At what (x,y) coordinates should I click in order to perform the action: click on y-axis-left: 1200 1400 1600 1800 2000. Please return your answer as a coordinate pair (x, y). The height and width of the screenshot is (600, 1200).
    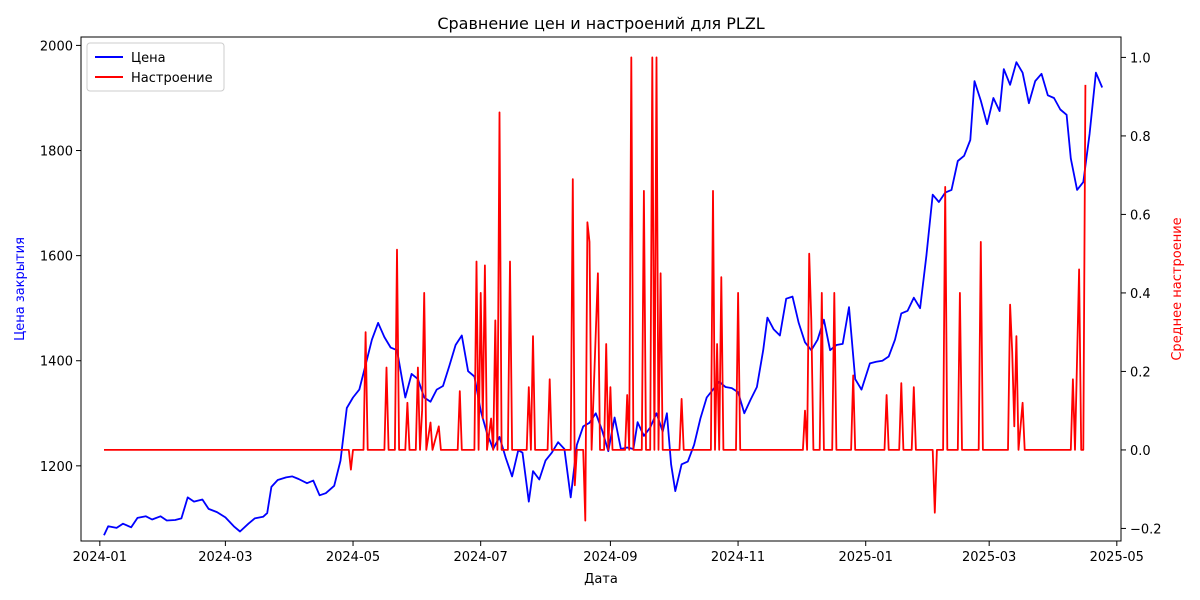
    Looking at the image, I should click on (60, 257).